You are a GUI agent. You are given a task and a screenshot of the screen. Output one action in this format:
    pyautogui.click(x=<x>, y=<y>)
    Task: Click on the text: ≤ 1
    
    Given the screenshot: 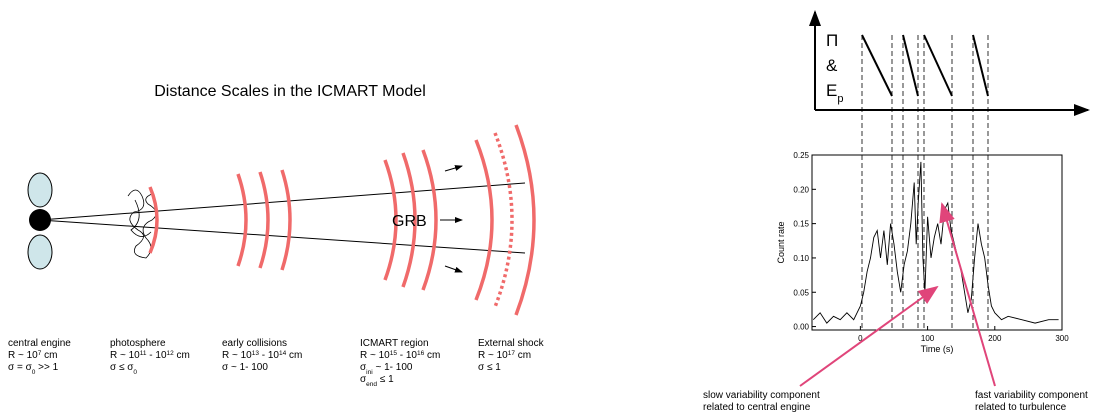 What is the action you would take?
    pyautogui.click(x=385, y=379)
    